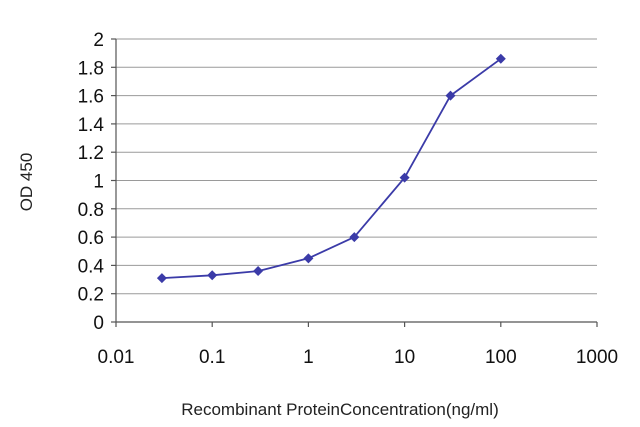 This screenshot has width=640, height=427. Describe the element at coordinates (91, 153) in the screenshot. I see `y-tick-label-6: 1.2` at that location.